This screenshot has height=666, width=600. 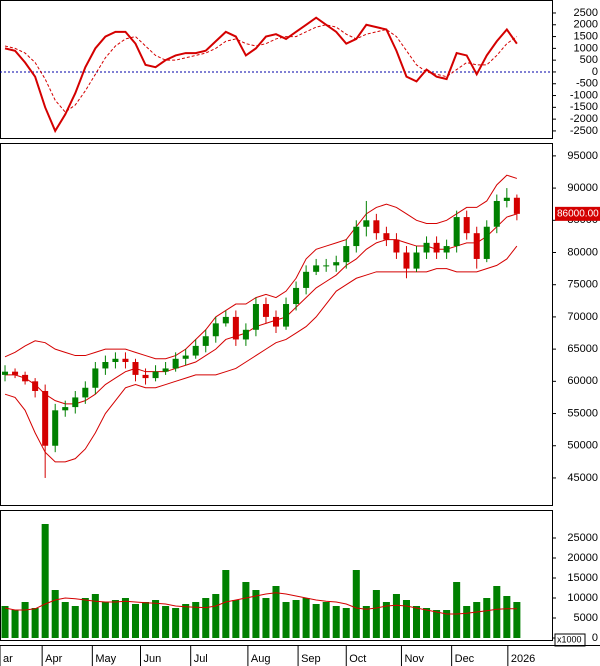 I want to click on y-tick-label: 1000, so click(x=586, y=48).